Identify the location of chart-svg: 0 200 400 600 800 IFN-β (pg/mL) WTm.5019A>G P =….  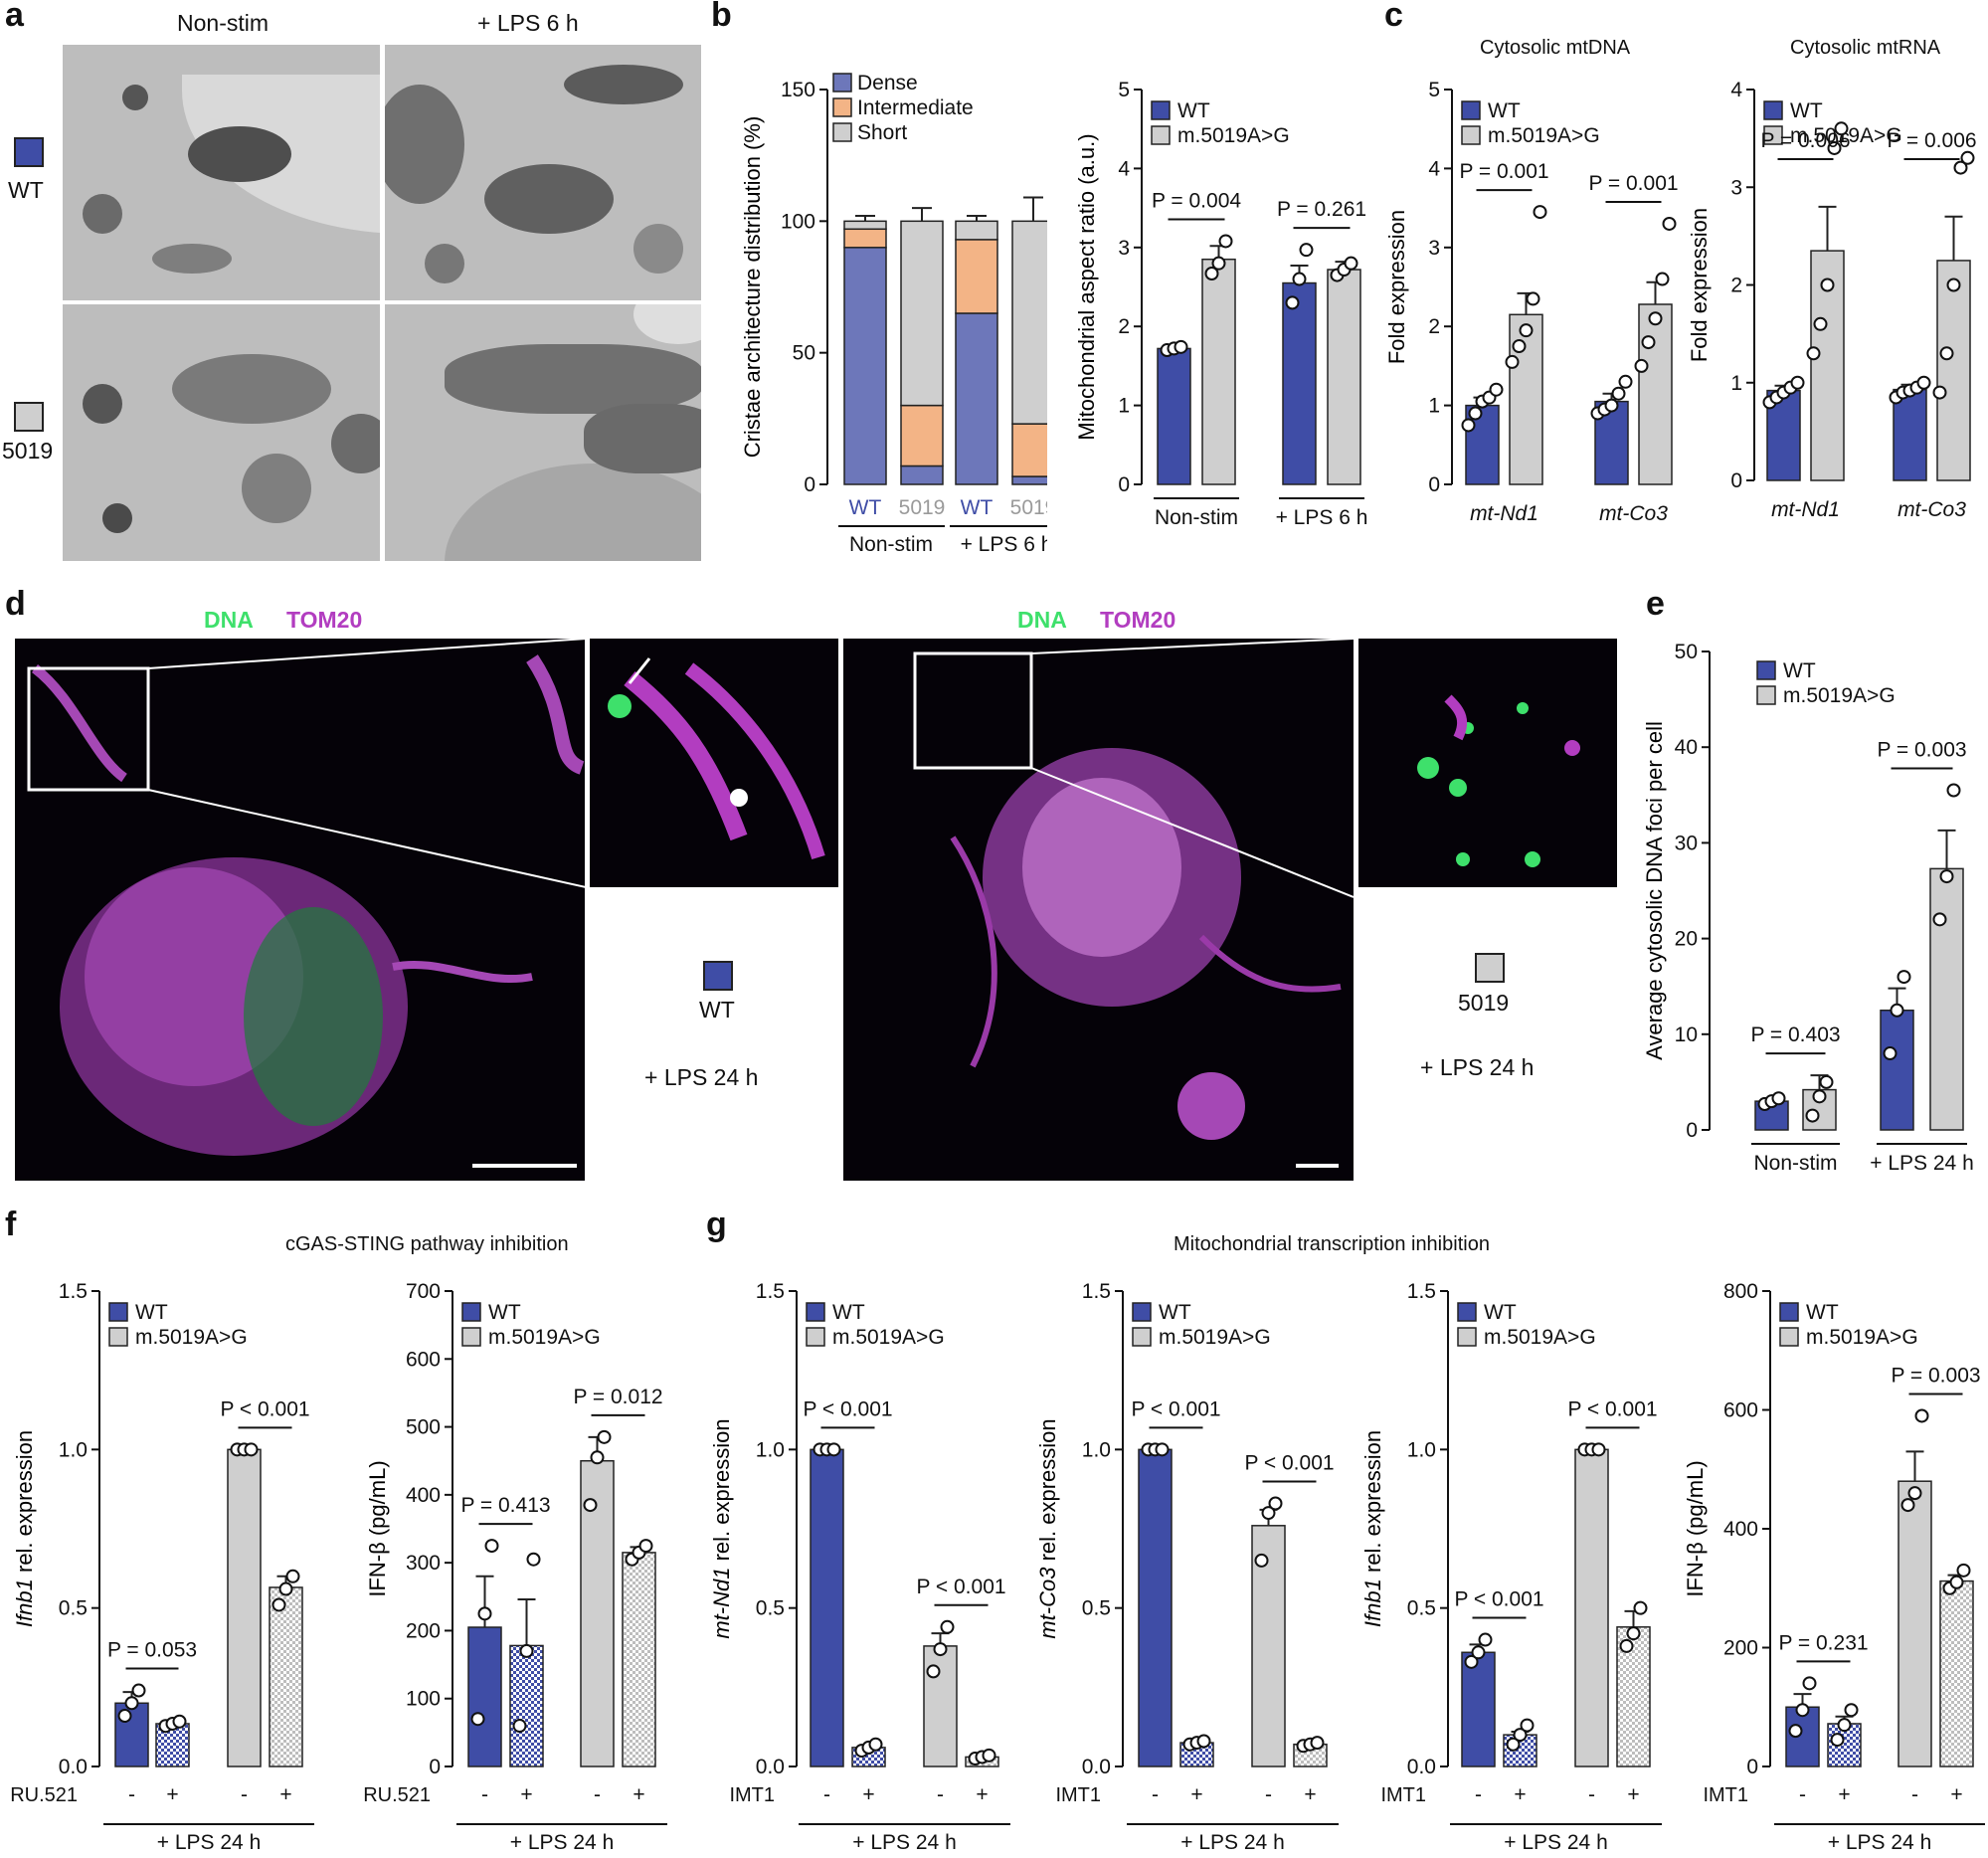
(1834, 1567).